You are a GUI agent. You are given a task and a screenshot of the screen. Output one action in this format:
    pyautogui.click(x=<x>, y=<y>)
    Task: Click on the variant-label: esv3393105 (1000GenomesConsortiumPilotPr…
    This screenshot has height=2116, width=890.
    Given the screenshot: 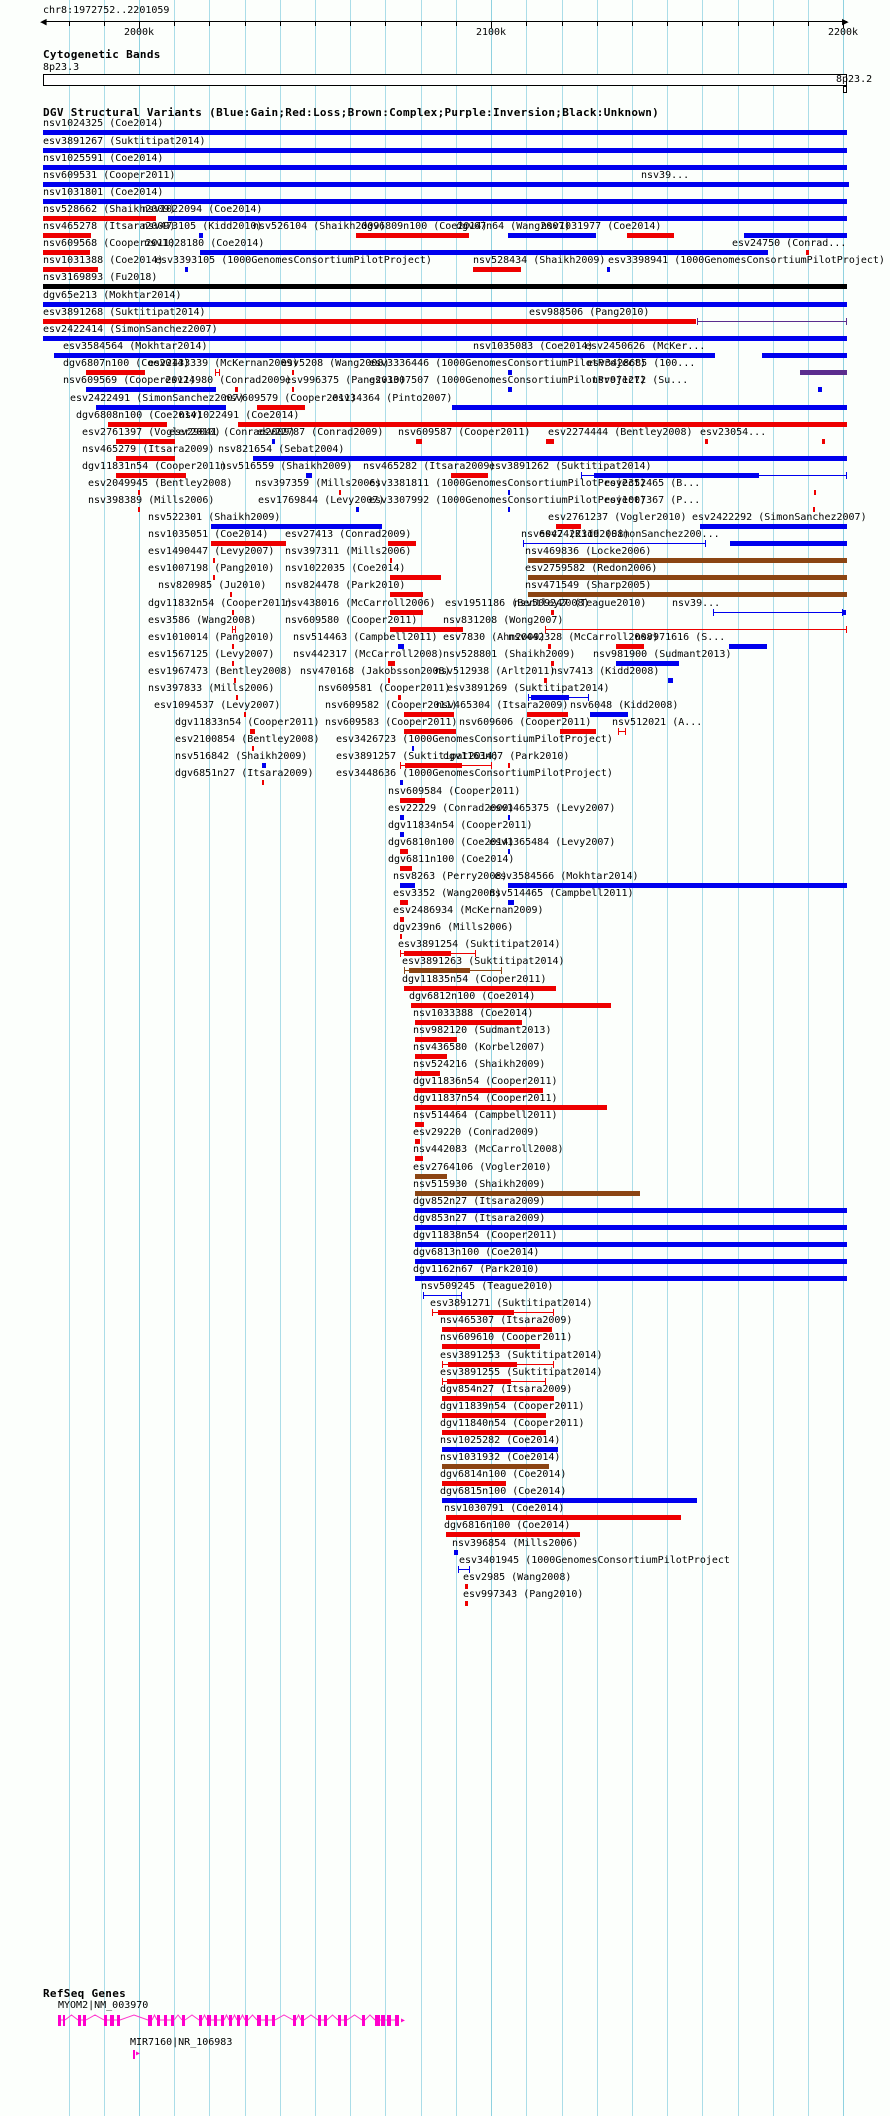 What is the action you would take?
    pyautogui.click(x=293, y=260)
    